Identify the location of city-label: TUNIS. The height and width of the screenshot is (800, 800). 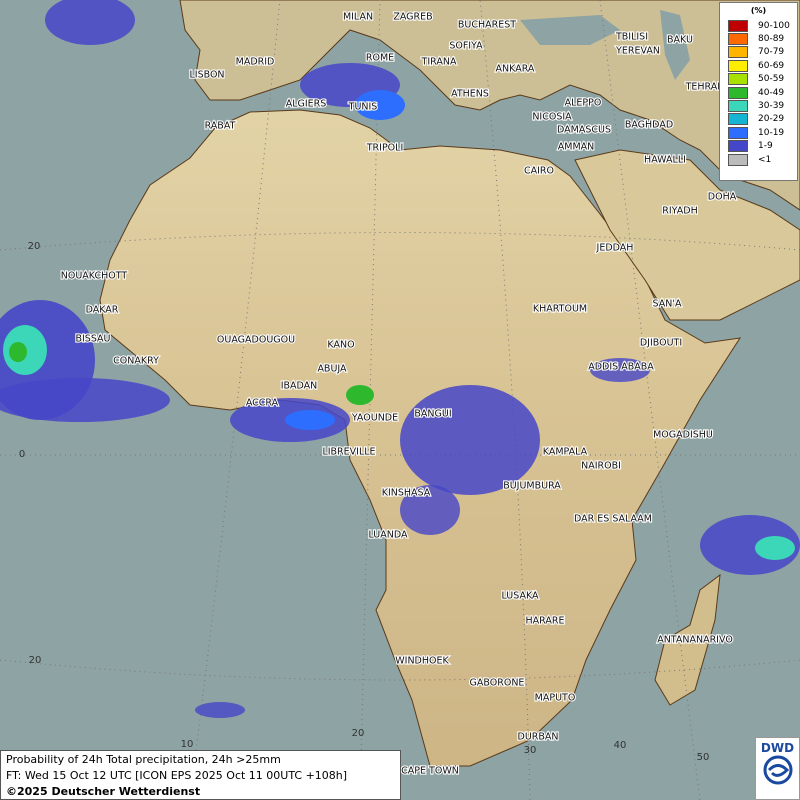
(363, 107).